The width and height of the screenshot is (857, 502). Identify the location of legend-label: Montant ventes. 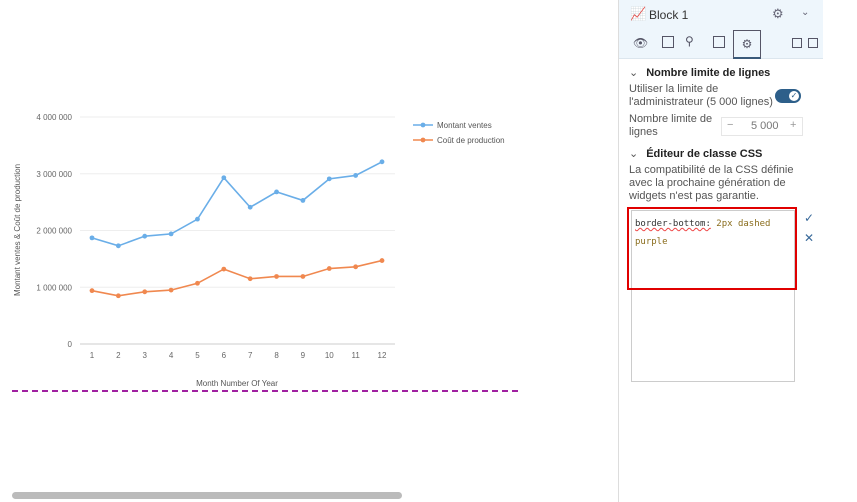
(464, 125).